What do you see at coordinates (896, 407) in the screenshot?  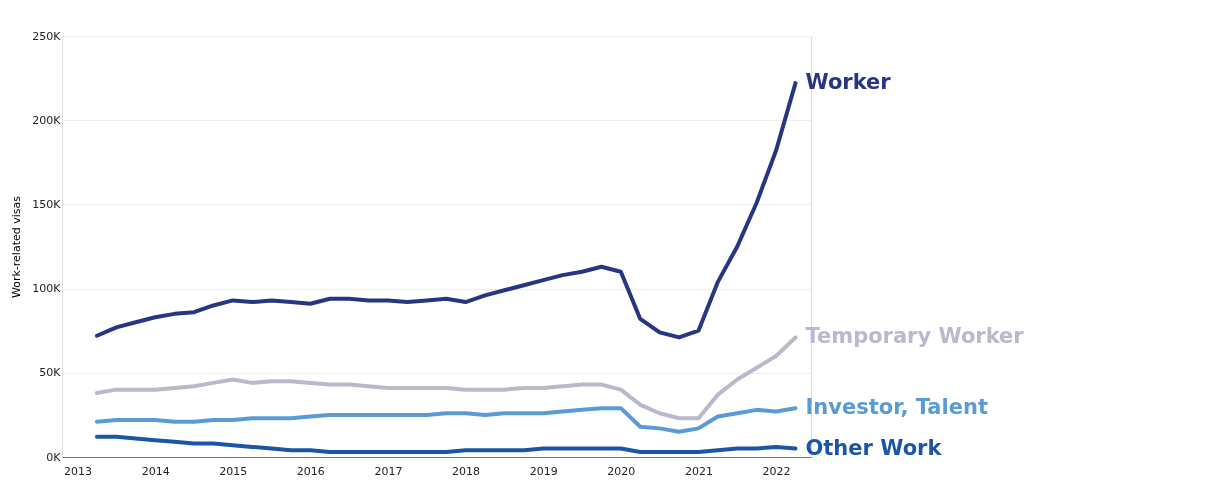 I see `series-label: Investor, Talent` at bounding box center [896, 407].